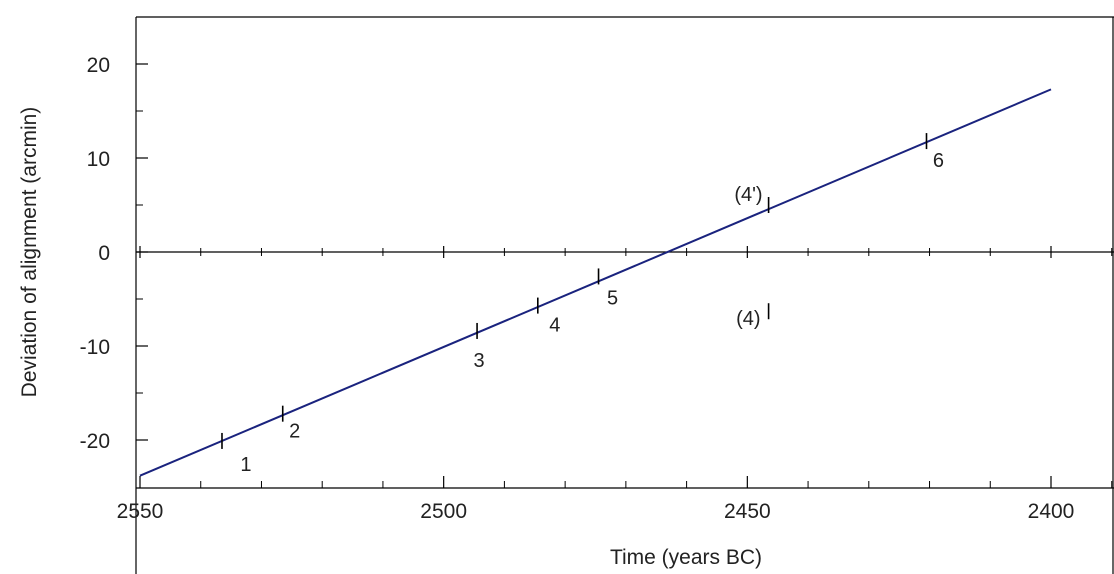  What do you see at coordinates (686, 557) in the screenshot?
I see `x-axis-title: Time (years BC)` at bounding box center [686, 557].